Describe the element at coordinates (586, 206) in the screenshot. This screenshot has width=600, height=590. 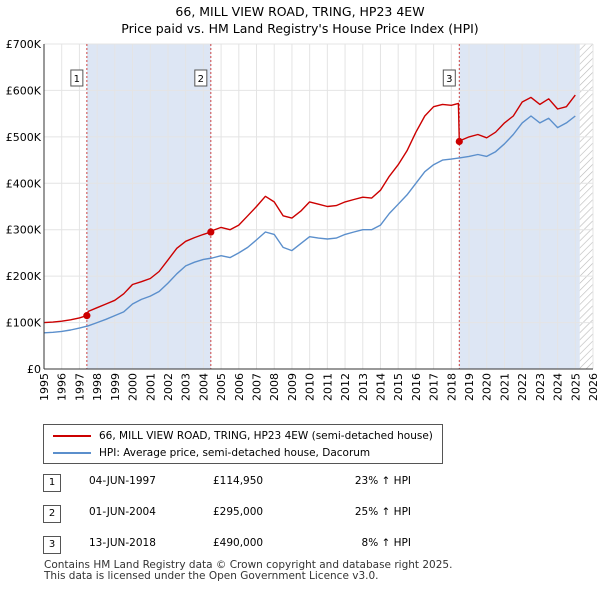
I see `future-hatch` at that location.